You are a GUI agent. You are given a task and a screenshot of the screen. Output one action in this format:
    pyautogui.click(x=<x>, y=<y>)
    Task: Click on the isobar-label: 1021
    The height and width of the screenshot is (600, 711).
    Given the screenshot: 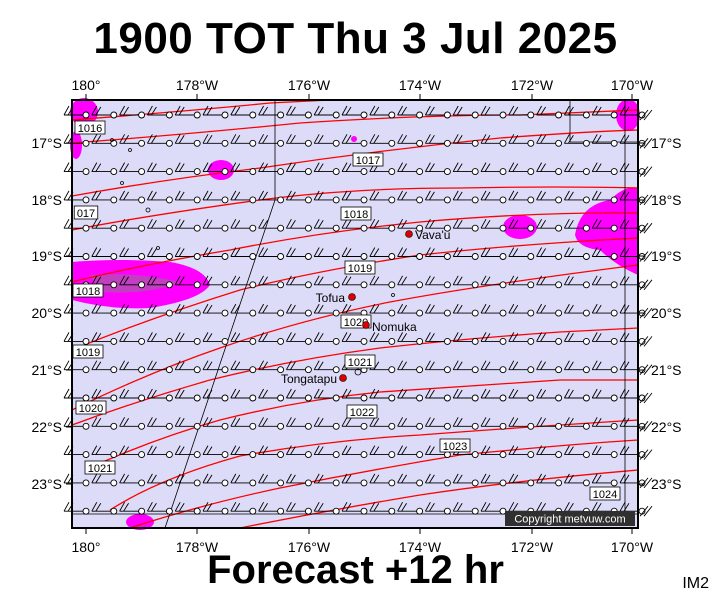 What is the action you would take?
    pyautogui.click(x=100, y=467)
    